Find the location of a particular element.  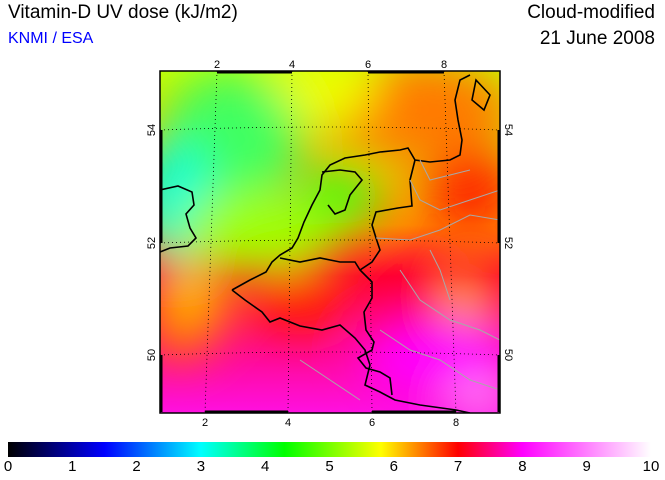

colorbar-tick-label: 8 is located at coordinates (522, 466).